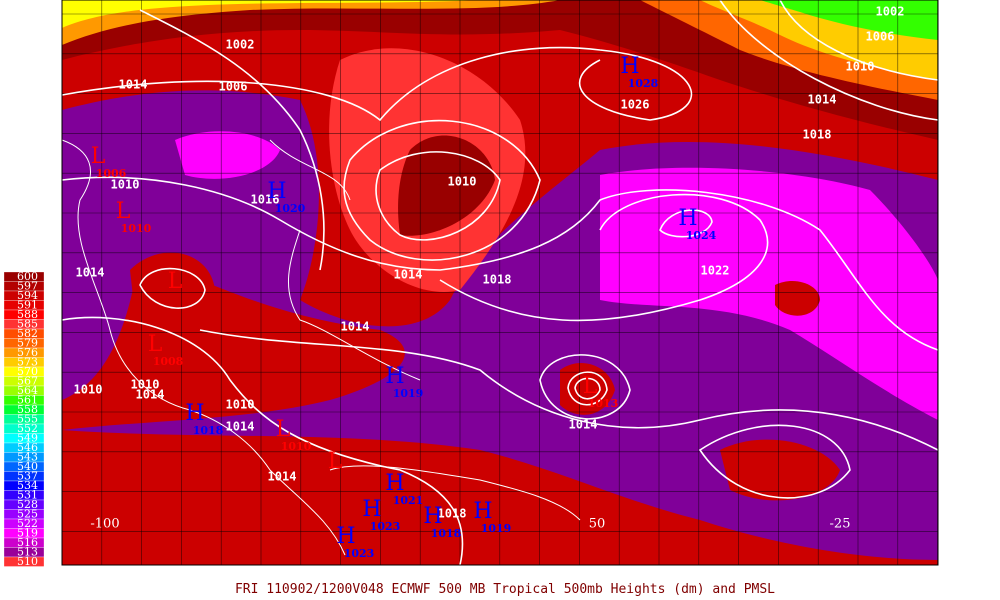 This screenshot has width=1000, height=600. I want to click on legend-label: 591, so click(27, 304).